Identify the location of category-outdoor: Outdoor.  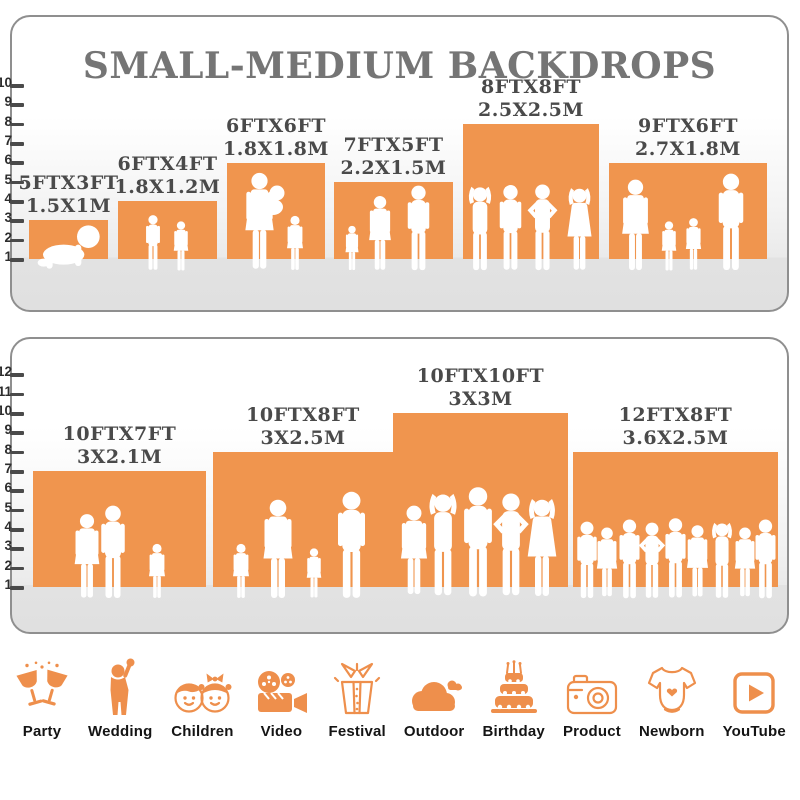
(434, 699).